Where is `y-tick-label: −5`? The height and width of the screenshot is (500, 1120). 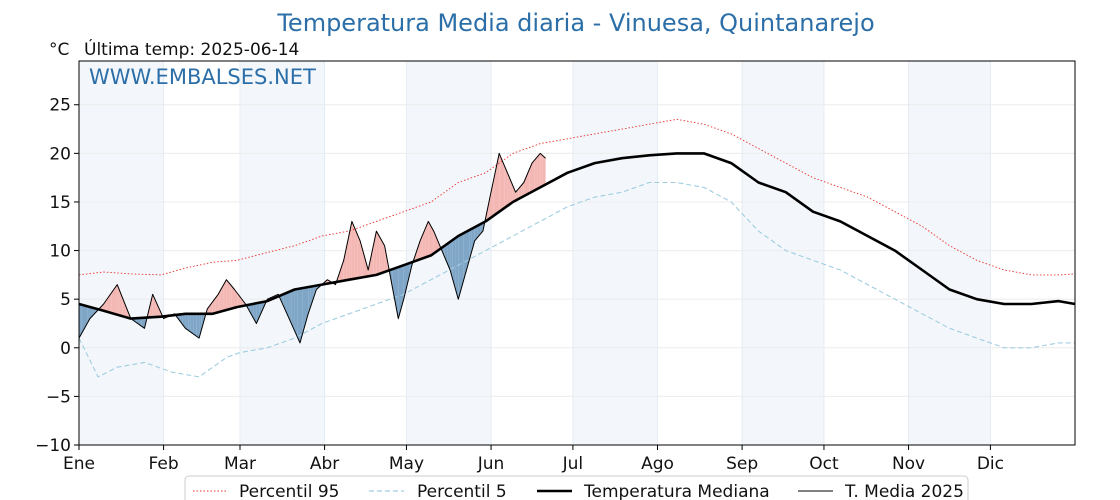
y-tick-label: −5 is located at coordinates (58, 397).